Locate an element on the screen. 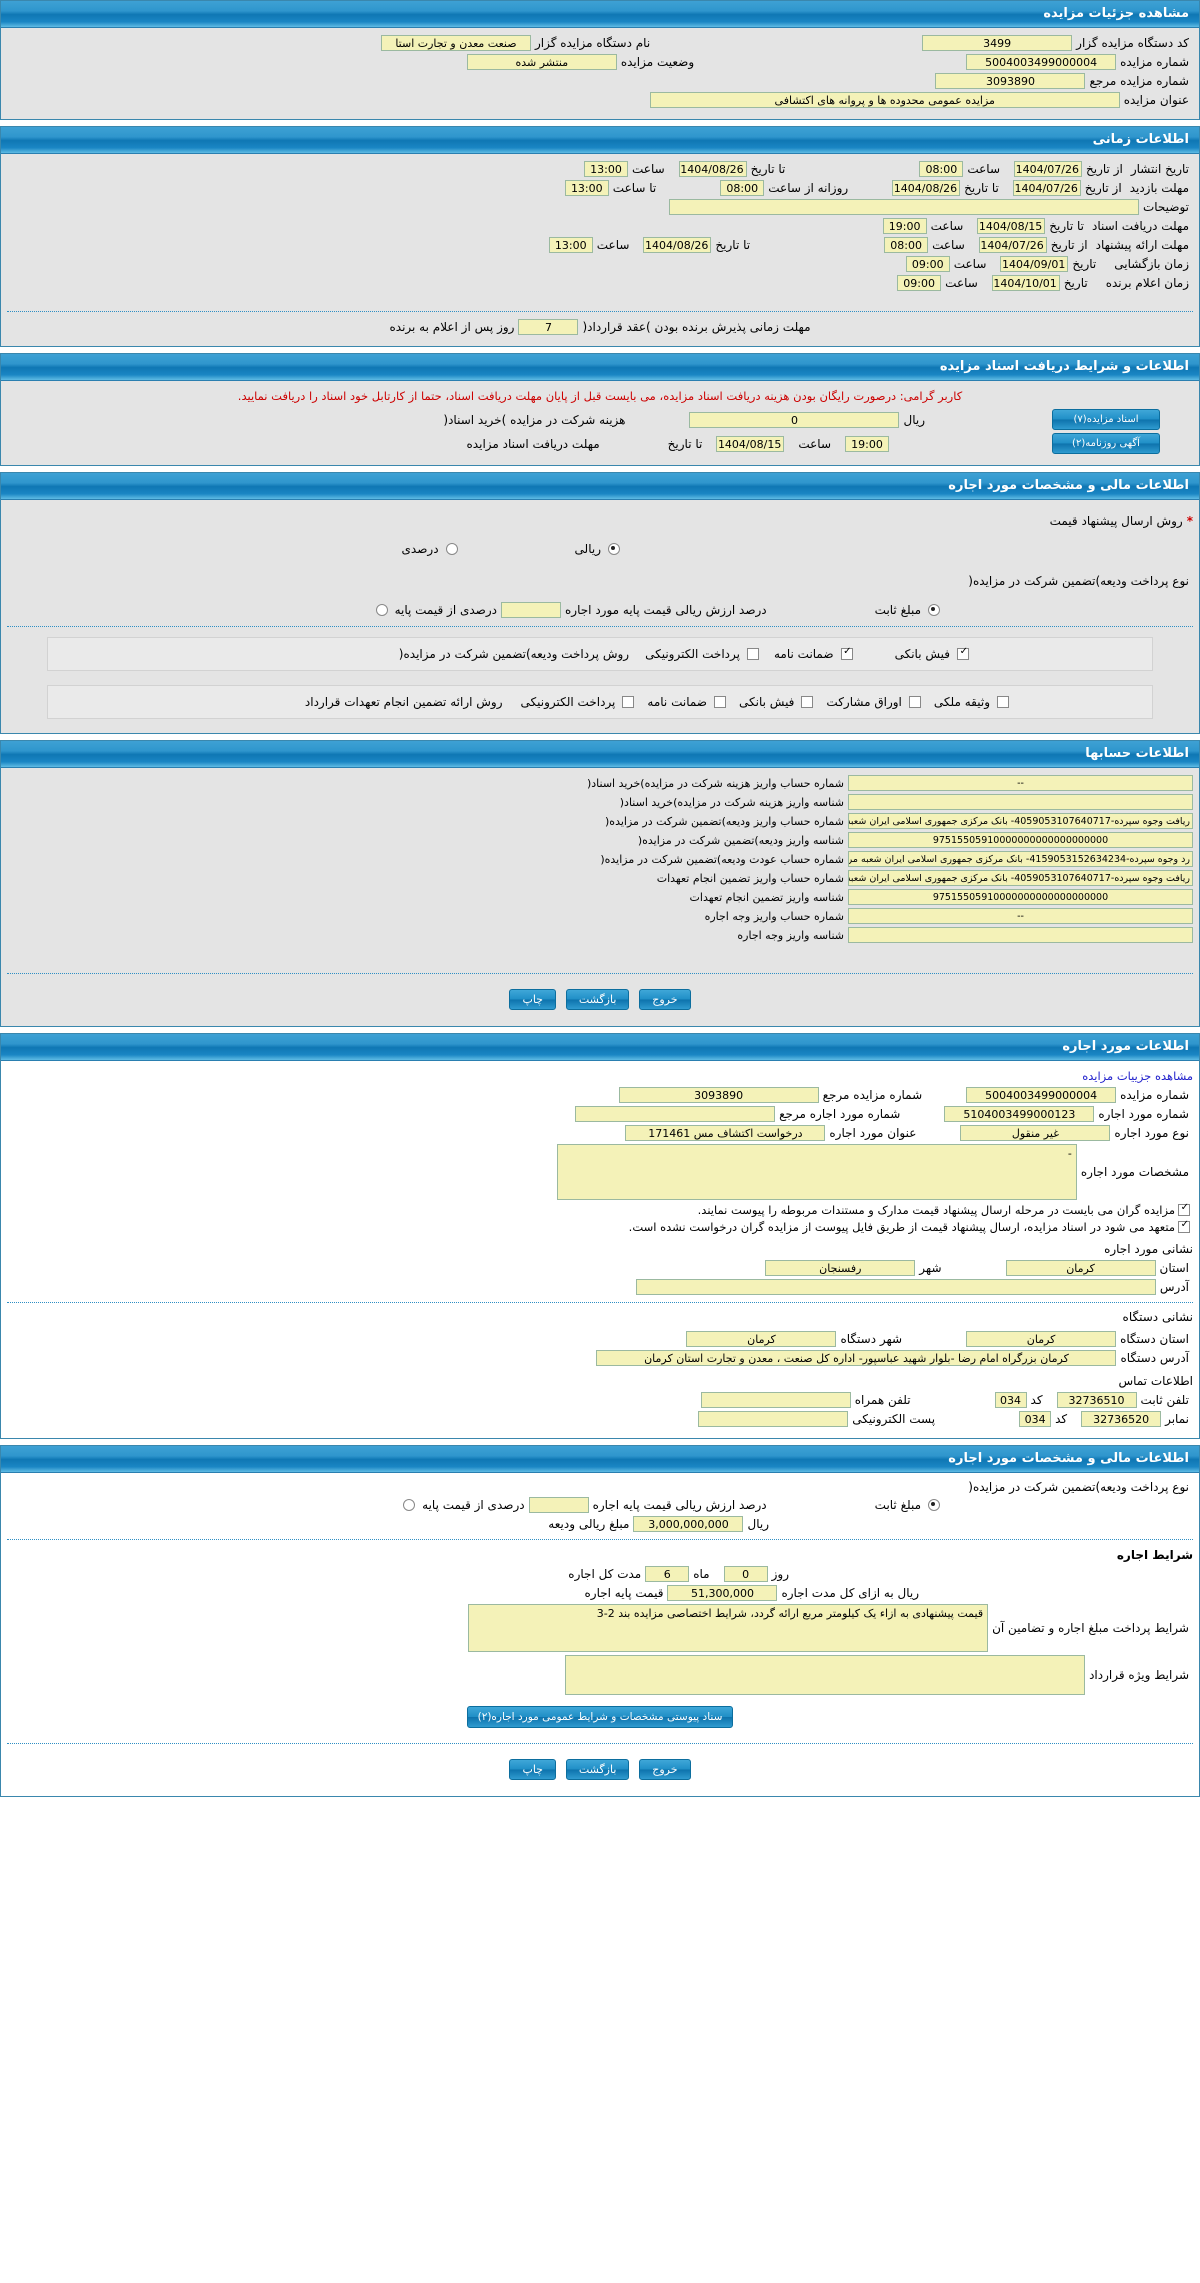  checkbox-contract-participation-bonds is located at coordinates (914, 702).